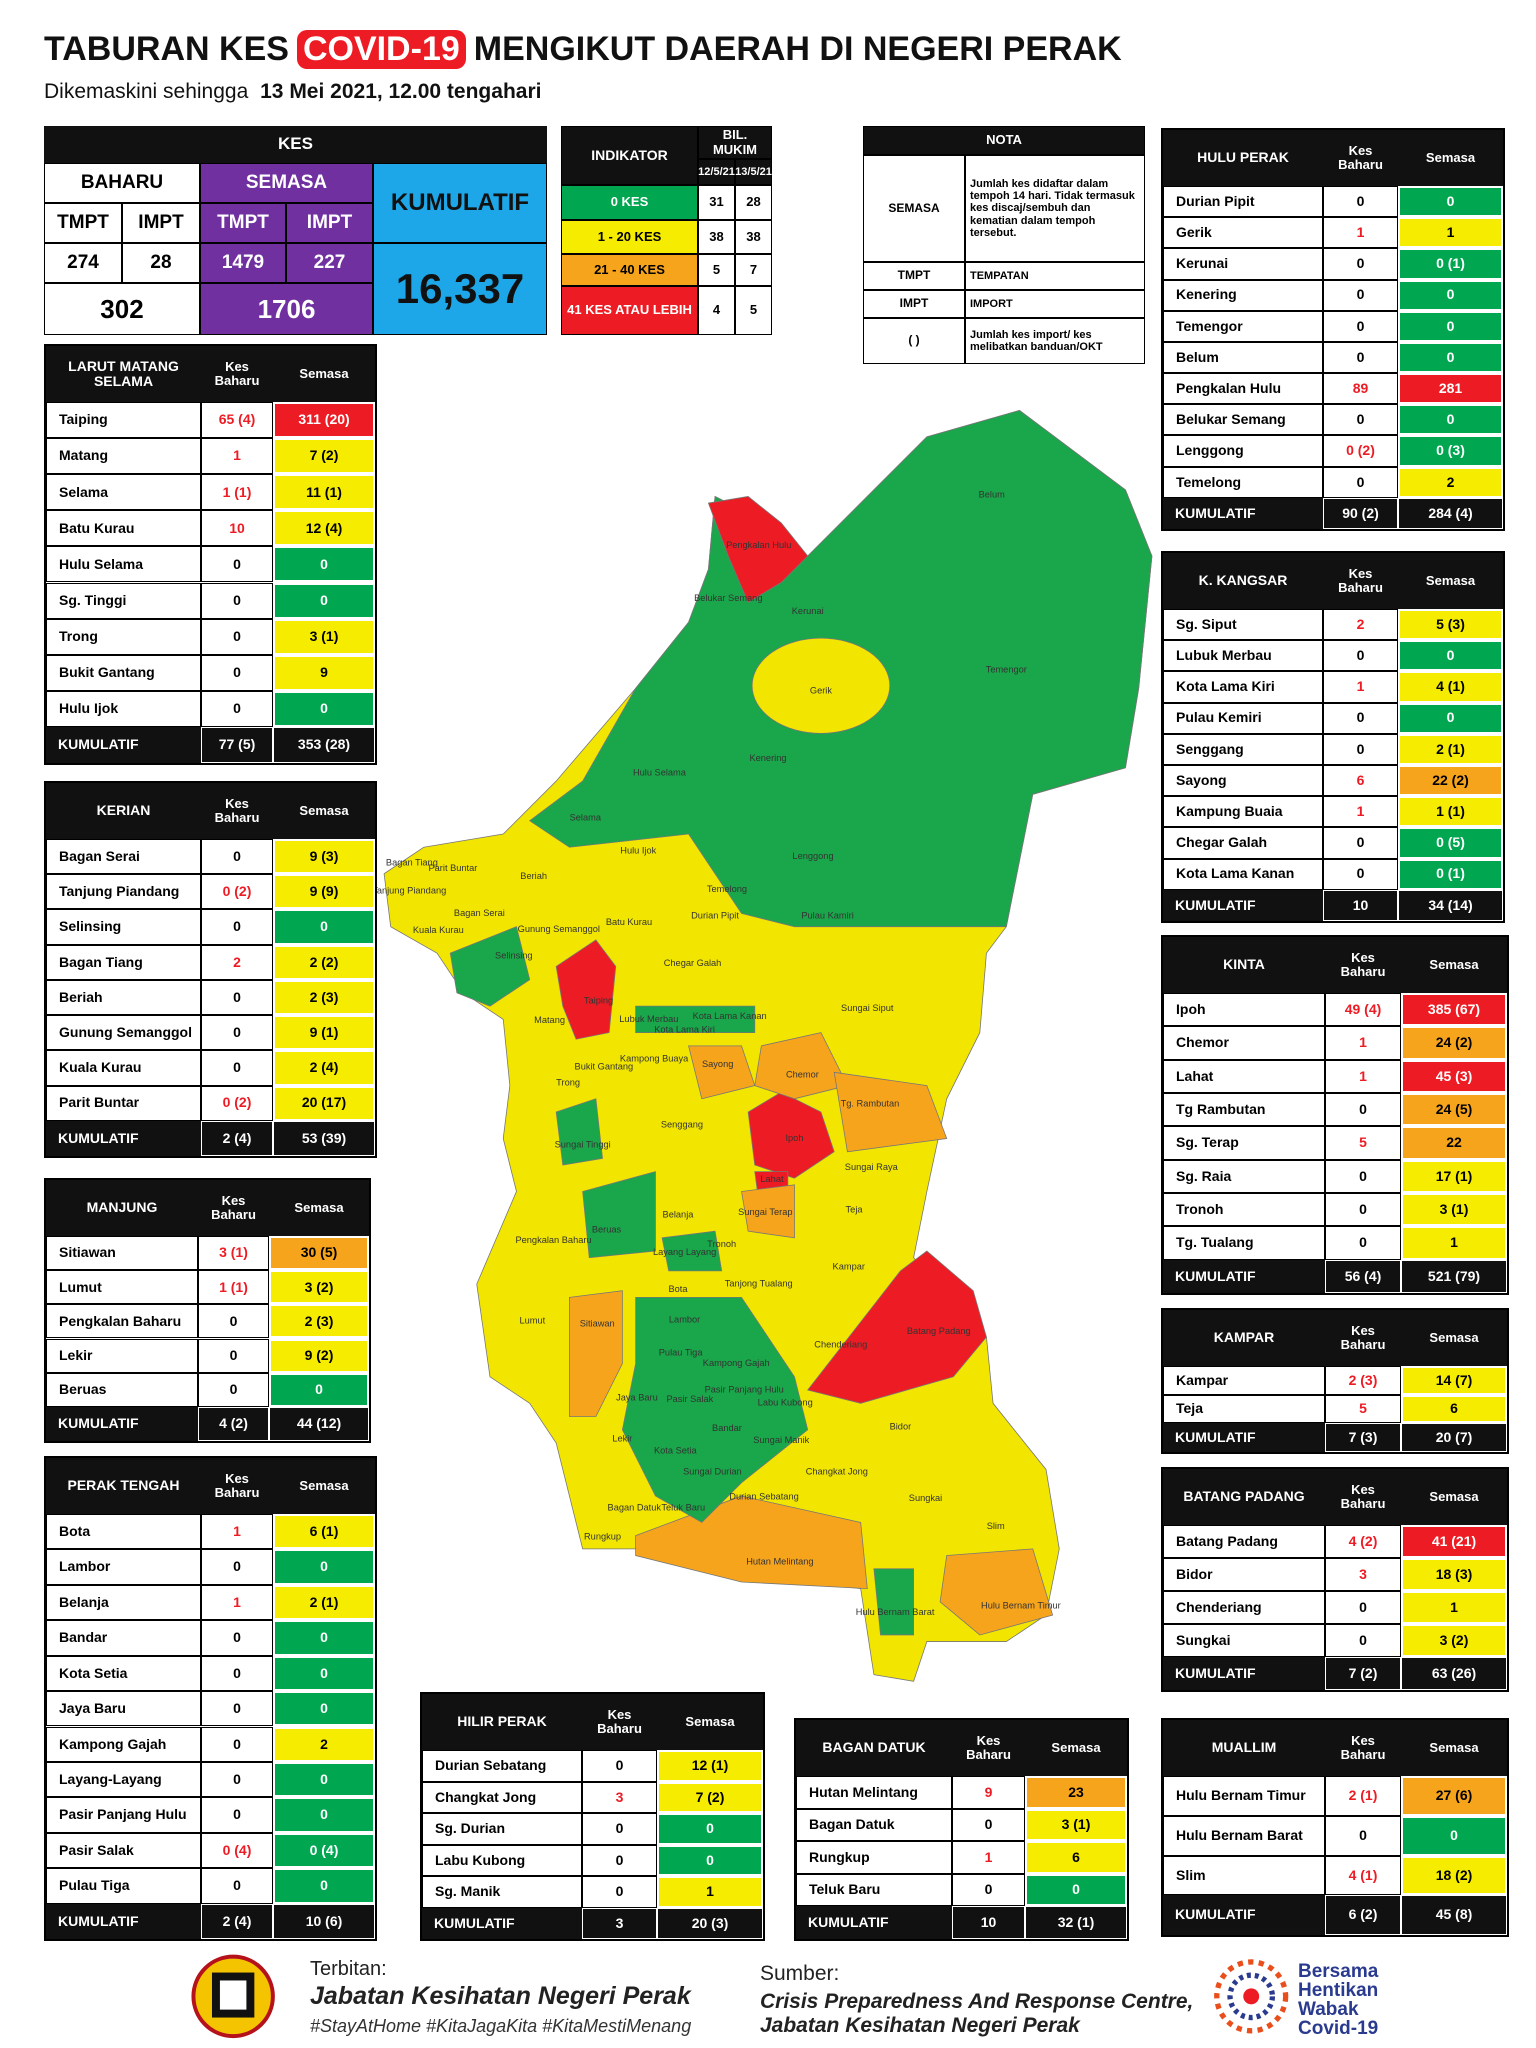 Image resolution: width=1536 pixels, height=2048 pixels. Describe the element at coordinates (1363, 1437) in the screenshot. I see `total-baharu: 7 (3)` at that location.